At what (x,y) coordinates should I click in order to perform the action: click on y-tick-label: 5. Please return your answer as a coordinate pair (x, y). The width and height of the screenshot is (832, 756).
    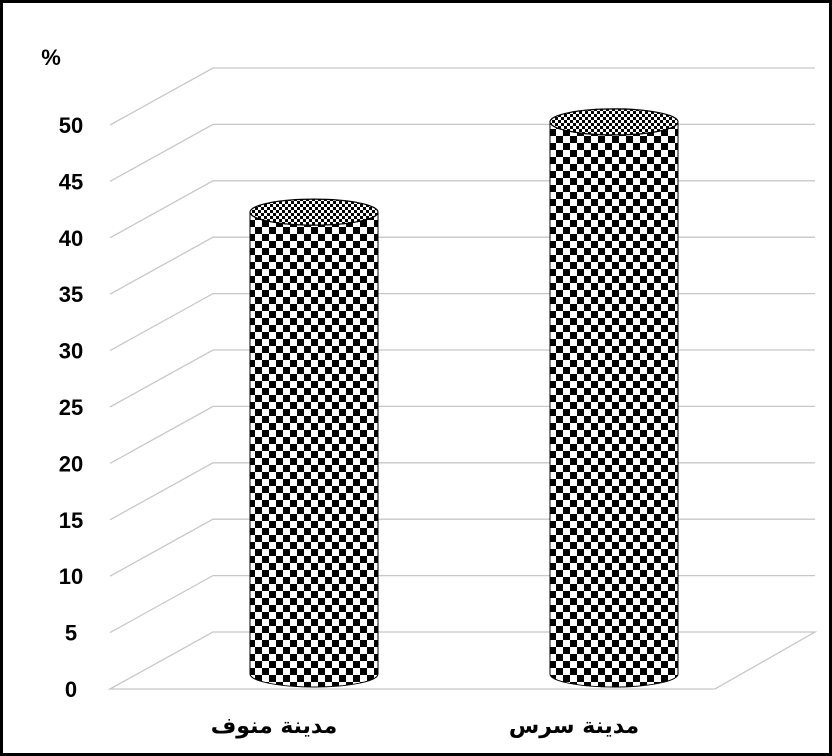
    Looking at the image, I should click on (71, 633).